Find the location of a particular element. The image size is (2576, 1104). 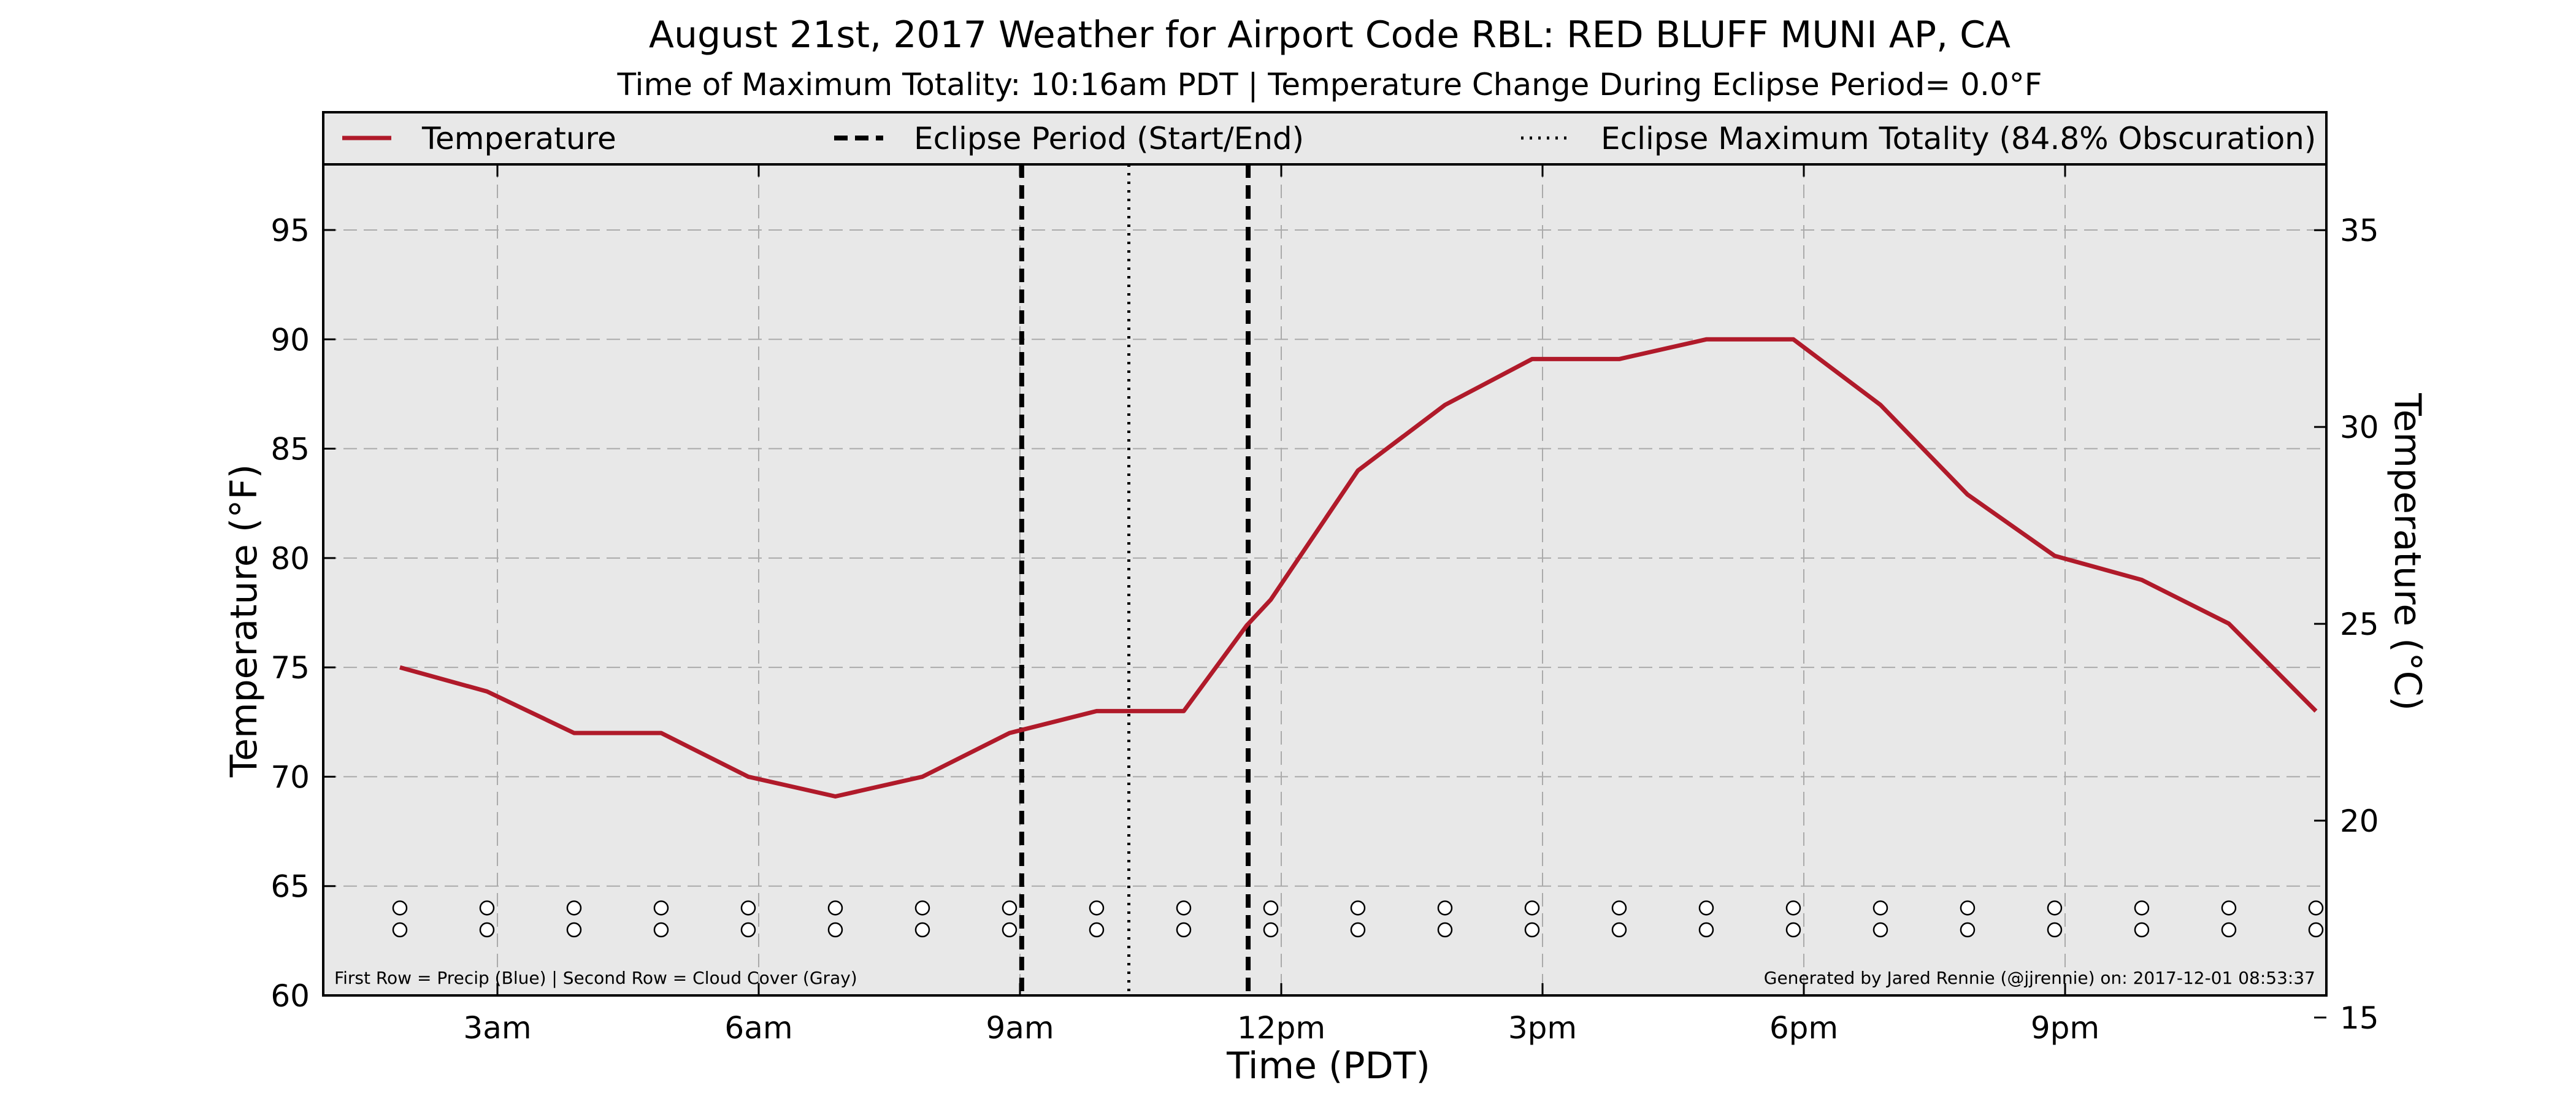

y-tick-label-left: 90 is located at coordinates (290, 340).